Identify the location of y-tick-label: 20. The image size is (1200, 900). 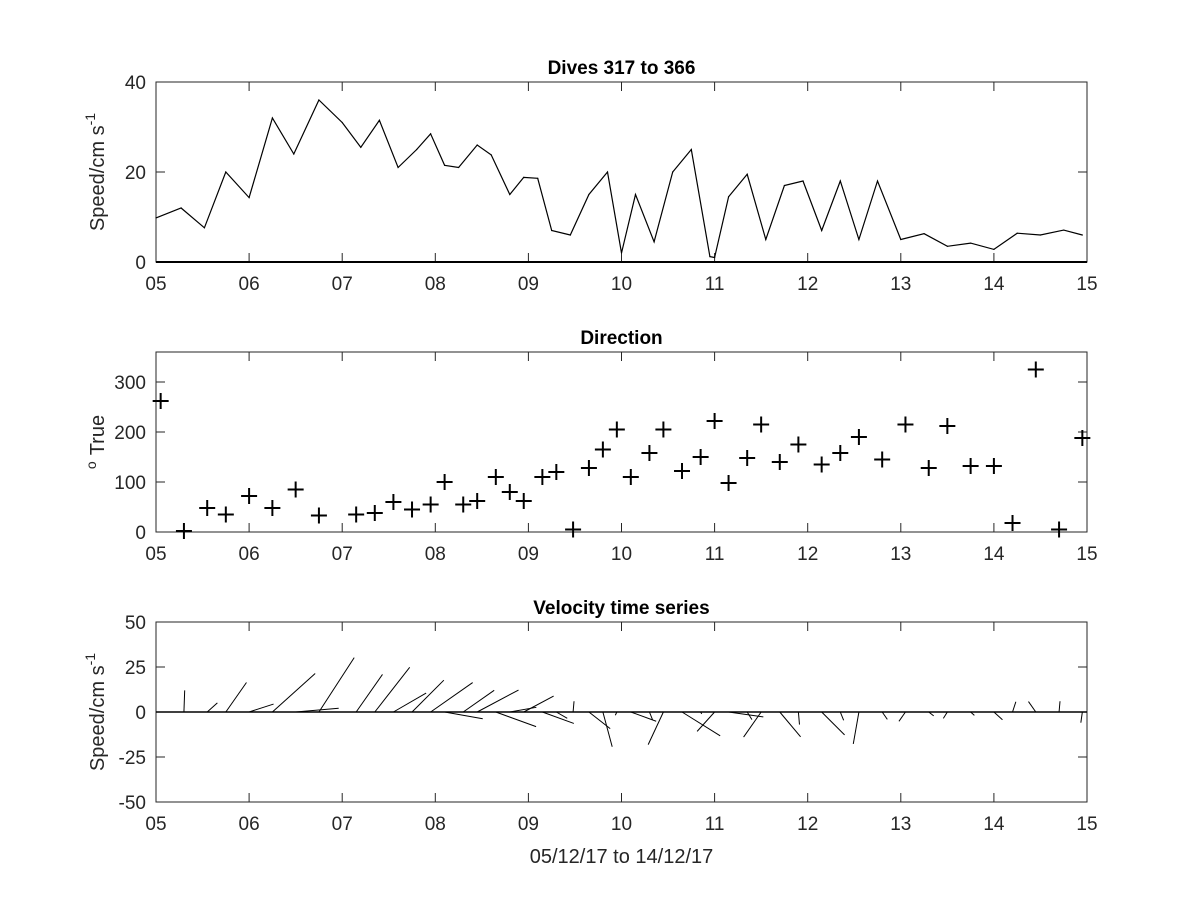
(135, 173).